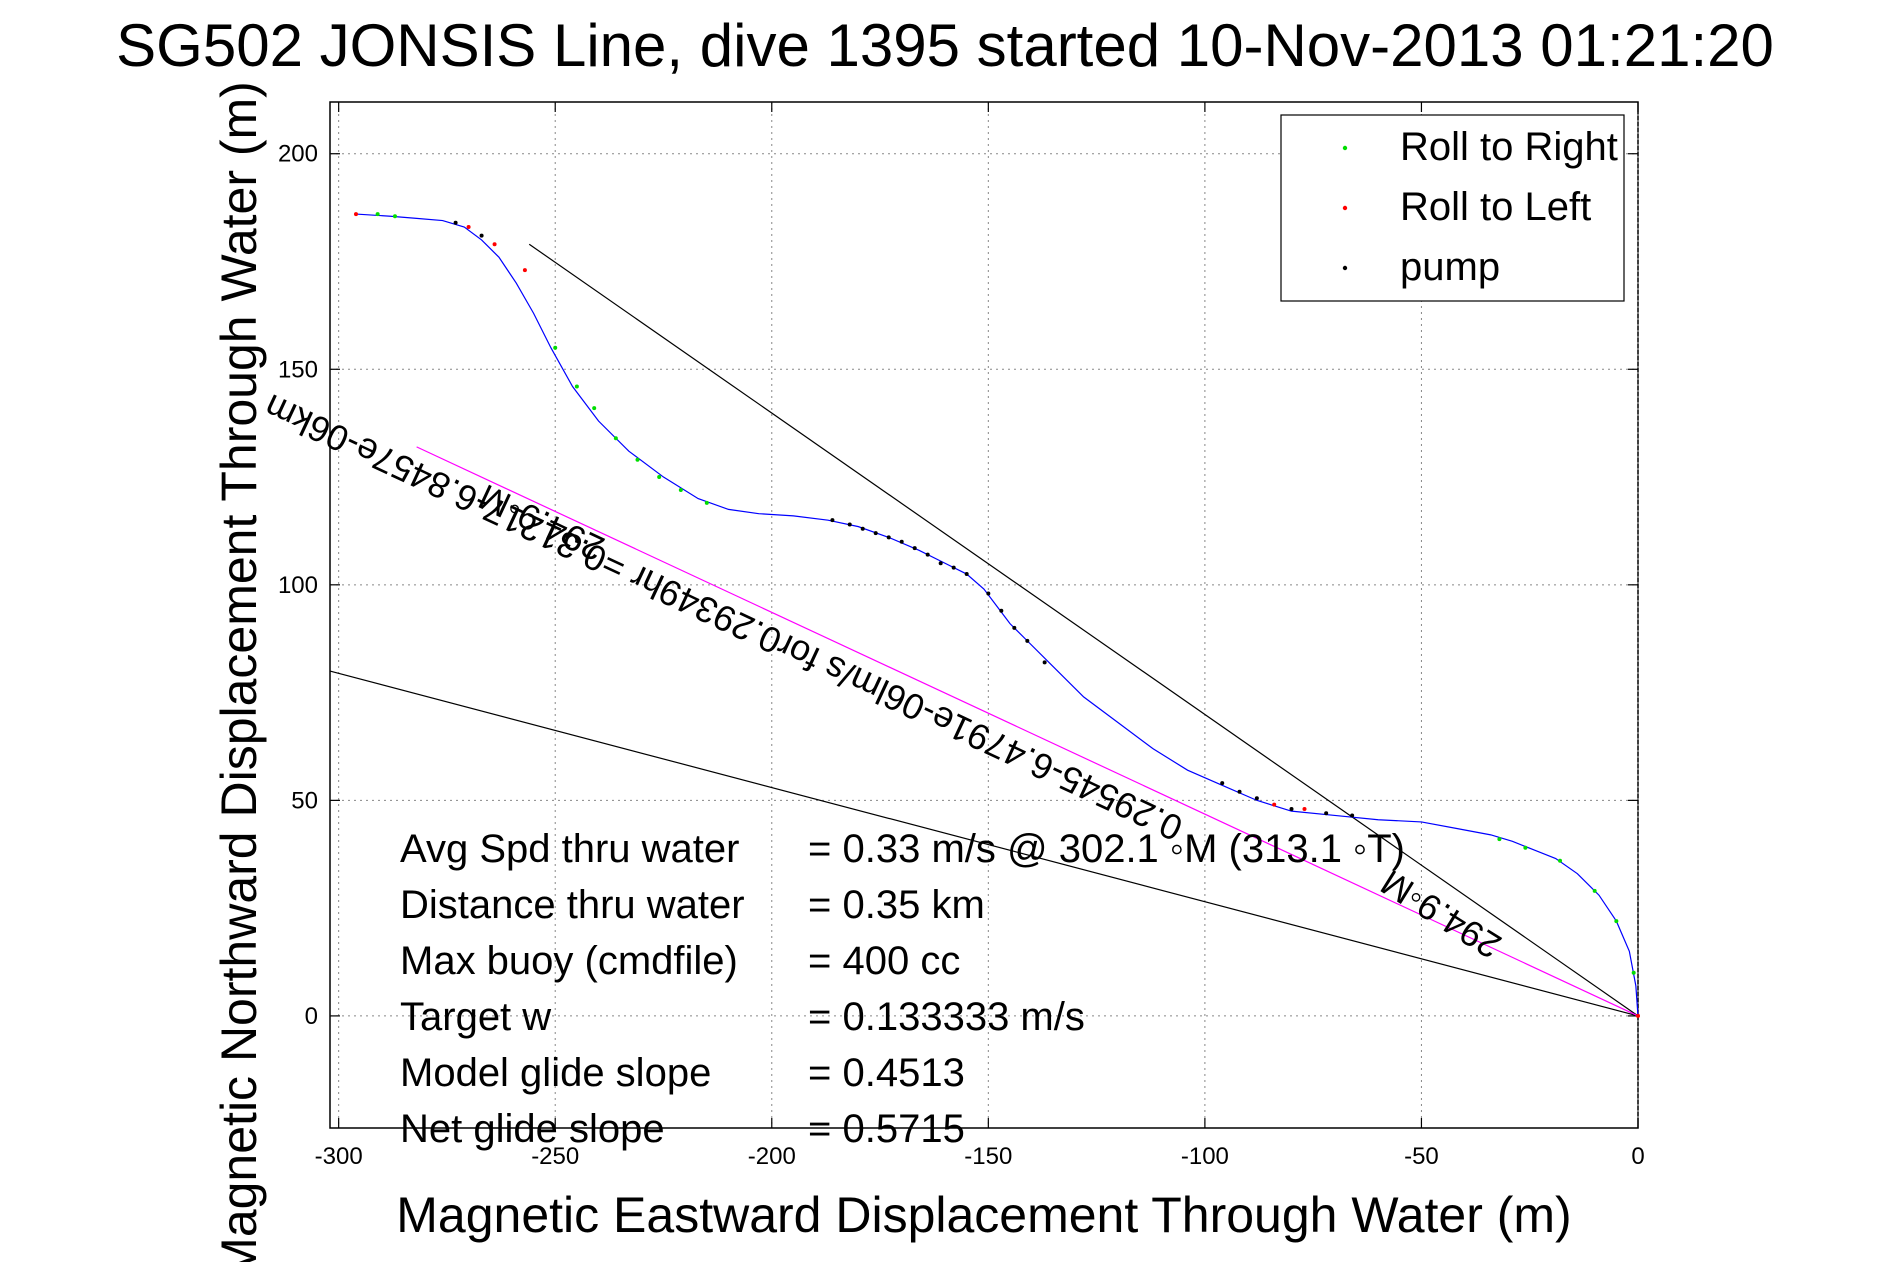 This screenshot has height=1262, width=1891. I want to click on y-tick-label: 0, so click(311, 1016).